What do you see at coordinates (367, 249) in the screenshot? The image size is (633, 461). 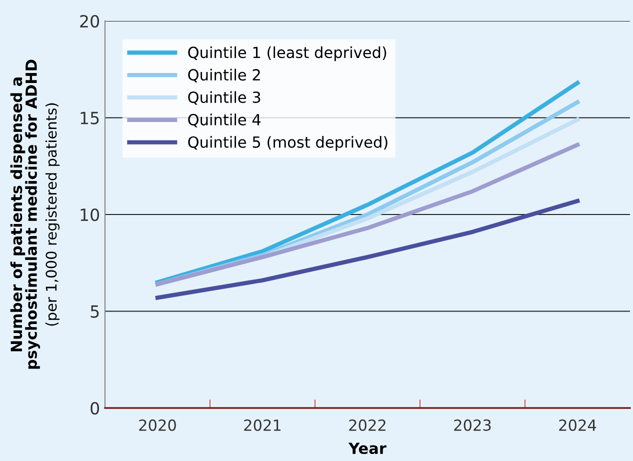 I see `line-series` at bounding box center [367, 249].